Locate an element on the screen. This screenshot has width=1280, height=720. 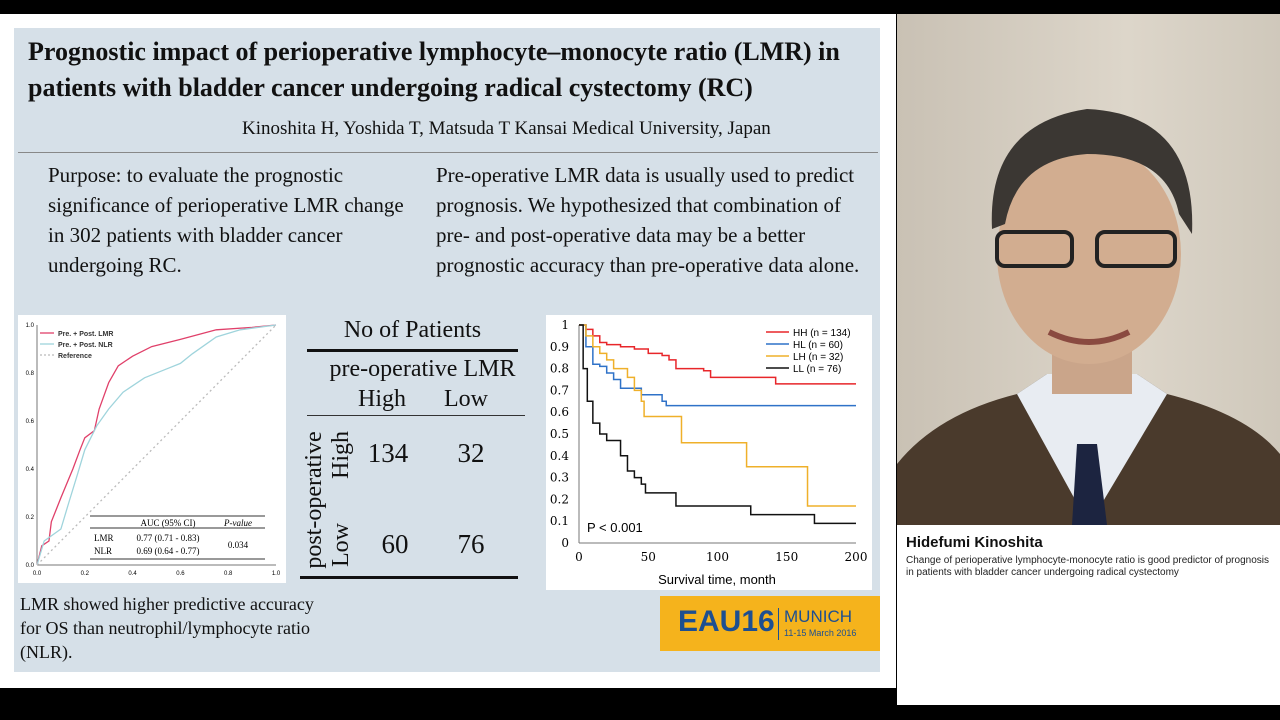
y-tick-label: 0.9 is located at coordinates (559, 347).